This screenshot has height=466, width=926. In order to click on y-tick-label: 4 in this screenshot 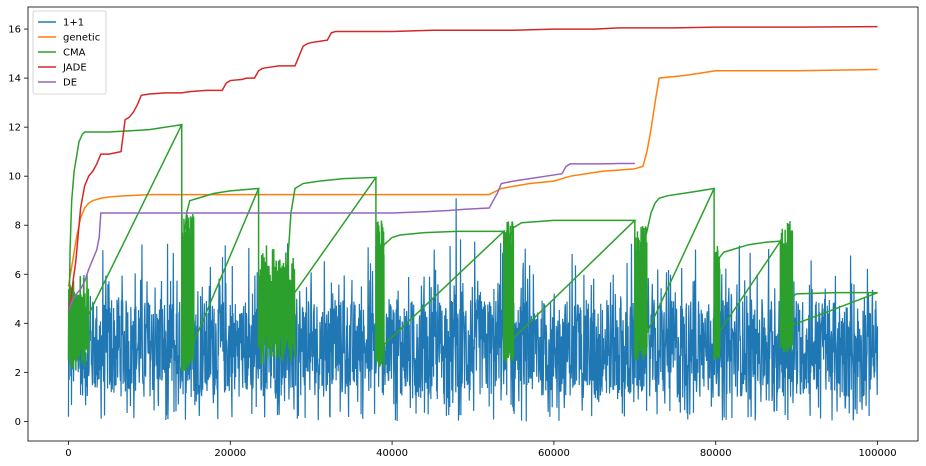, I will do `click(18, 324)`.